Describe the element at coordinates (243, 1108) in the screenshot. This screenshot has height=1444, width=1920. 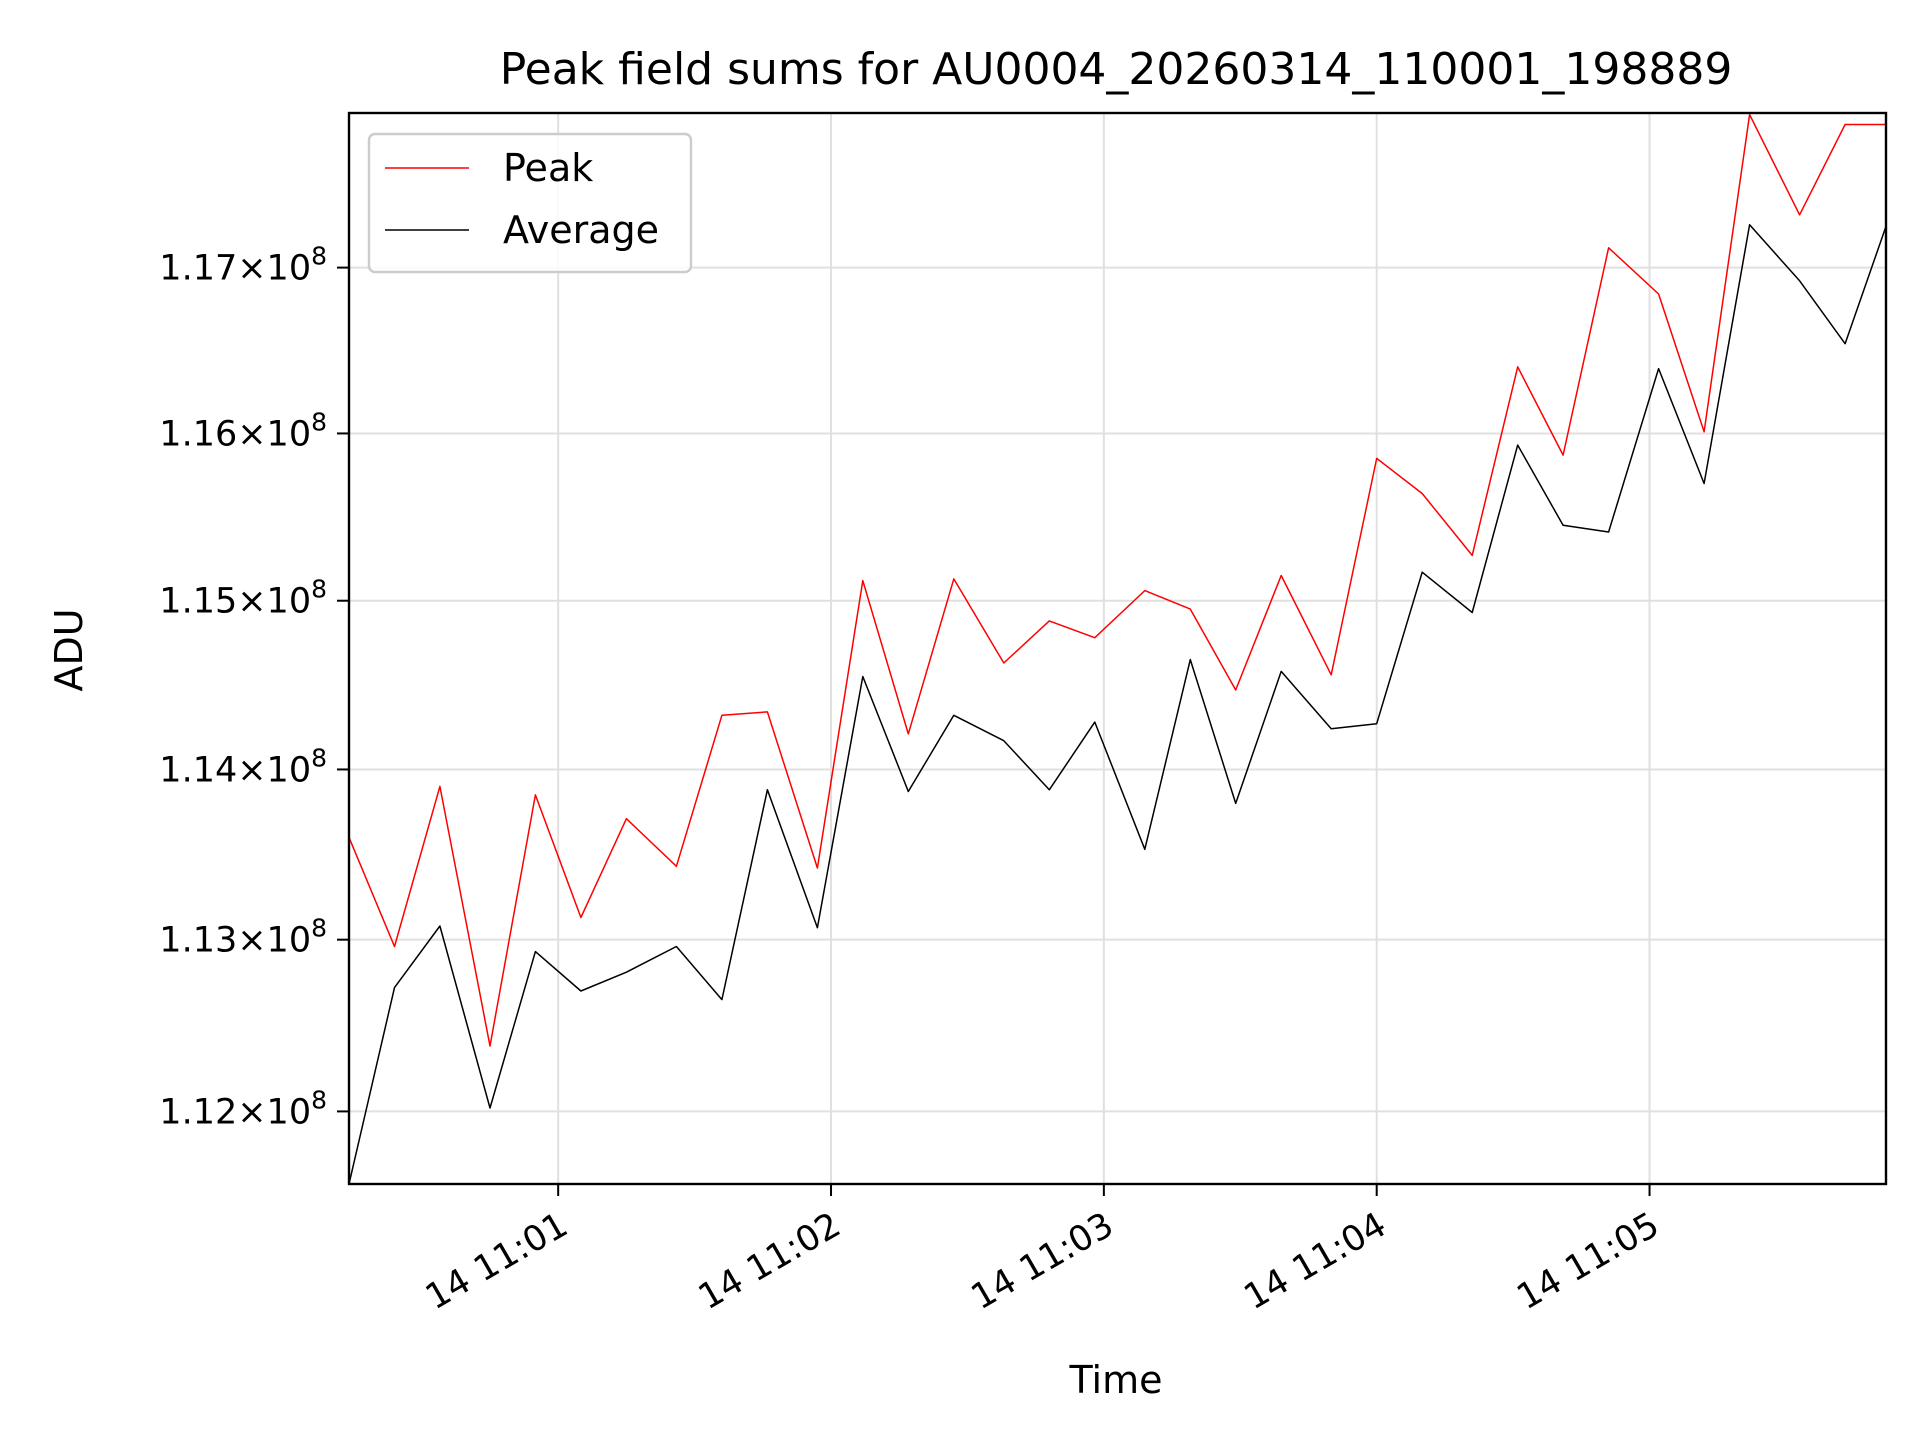
I see `y-tick-label: 1.12×108` at that location.